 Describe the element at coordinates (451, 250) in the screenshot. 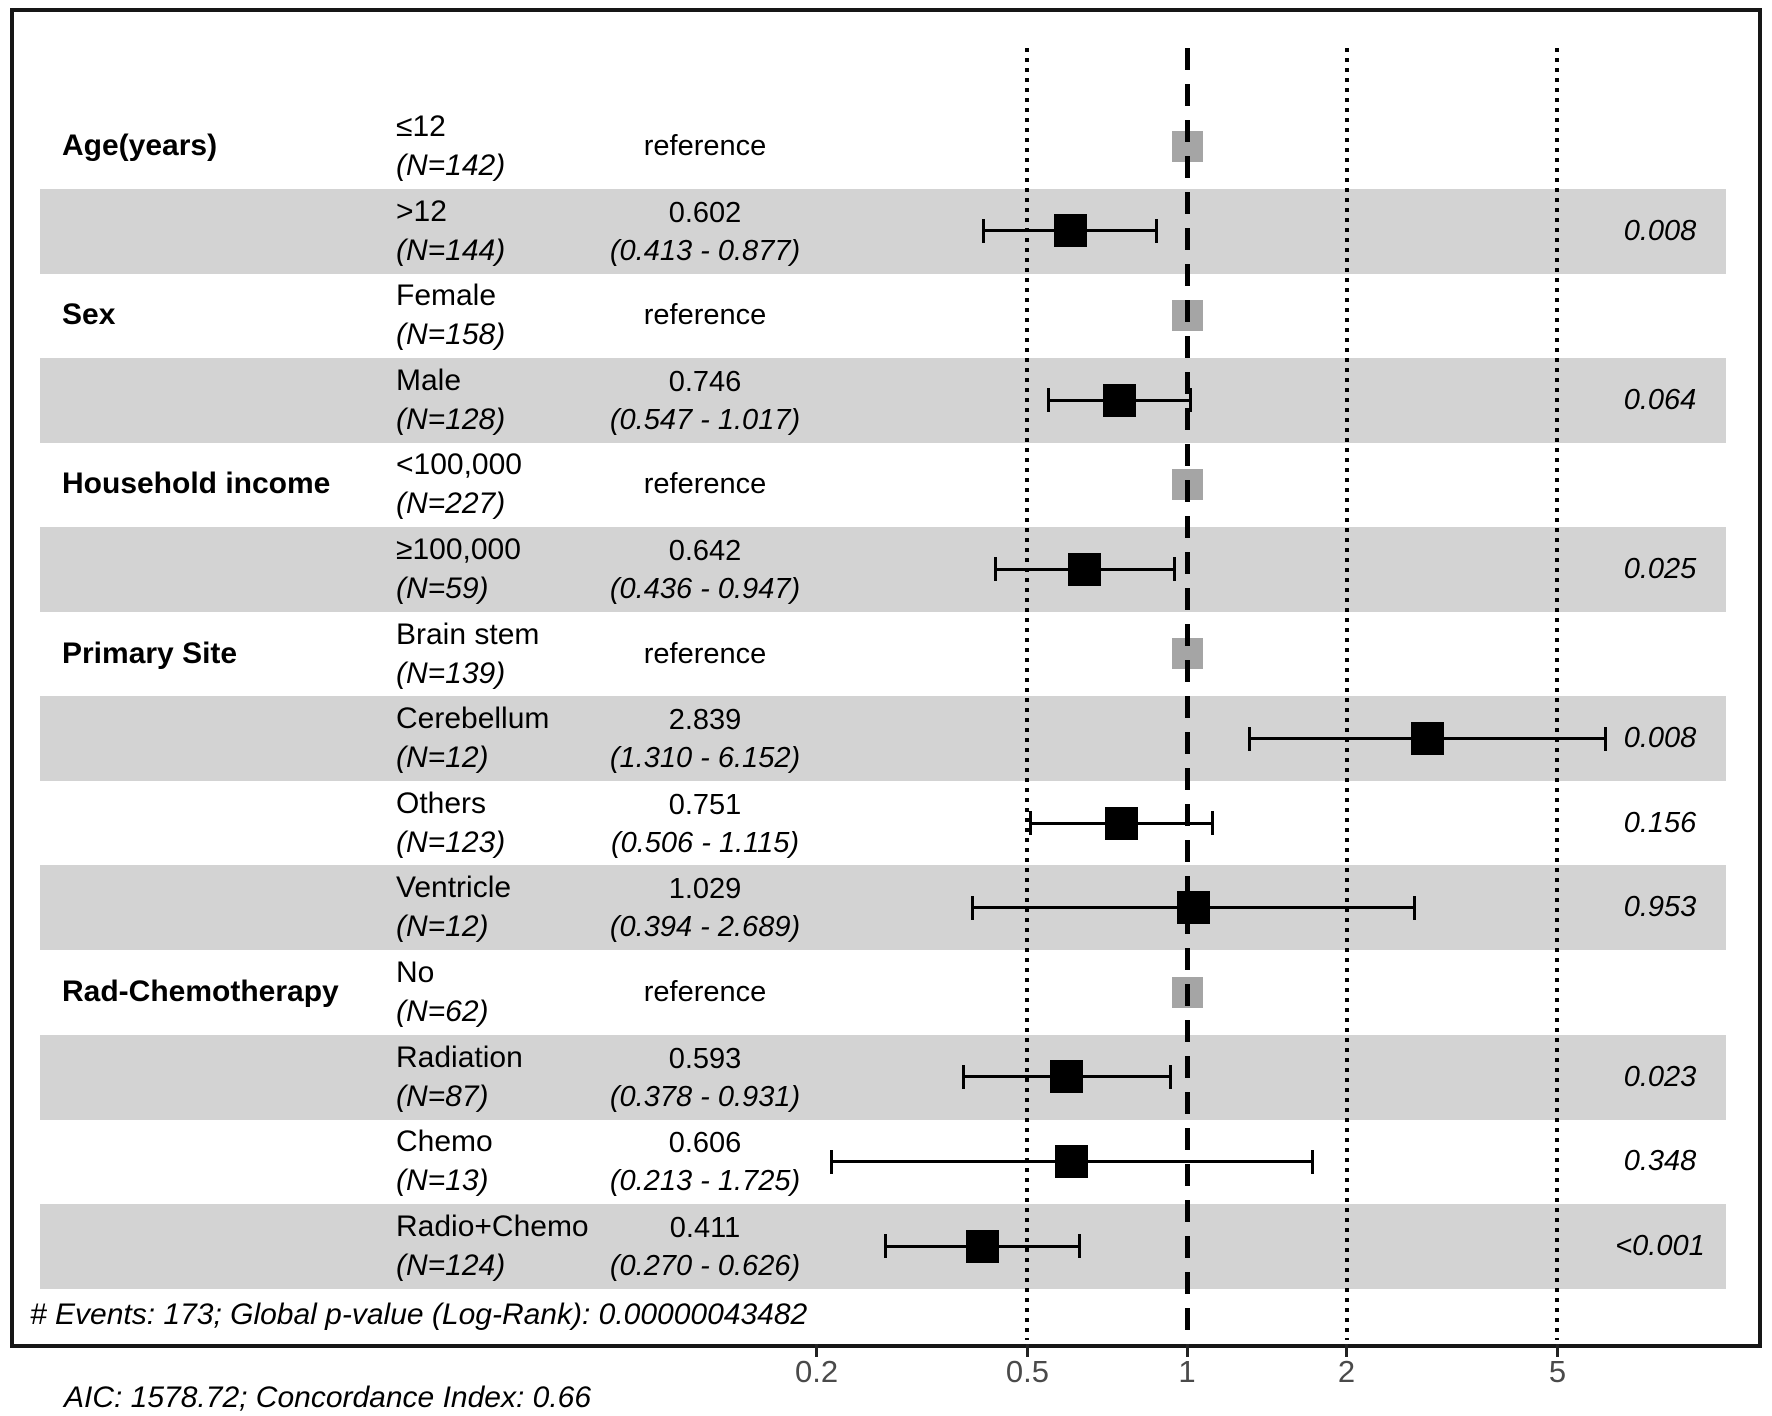

I see `n-count-label: (N=144)` at that location.